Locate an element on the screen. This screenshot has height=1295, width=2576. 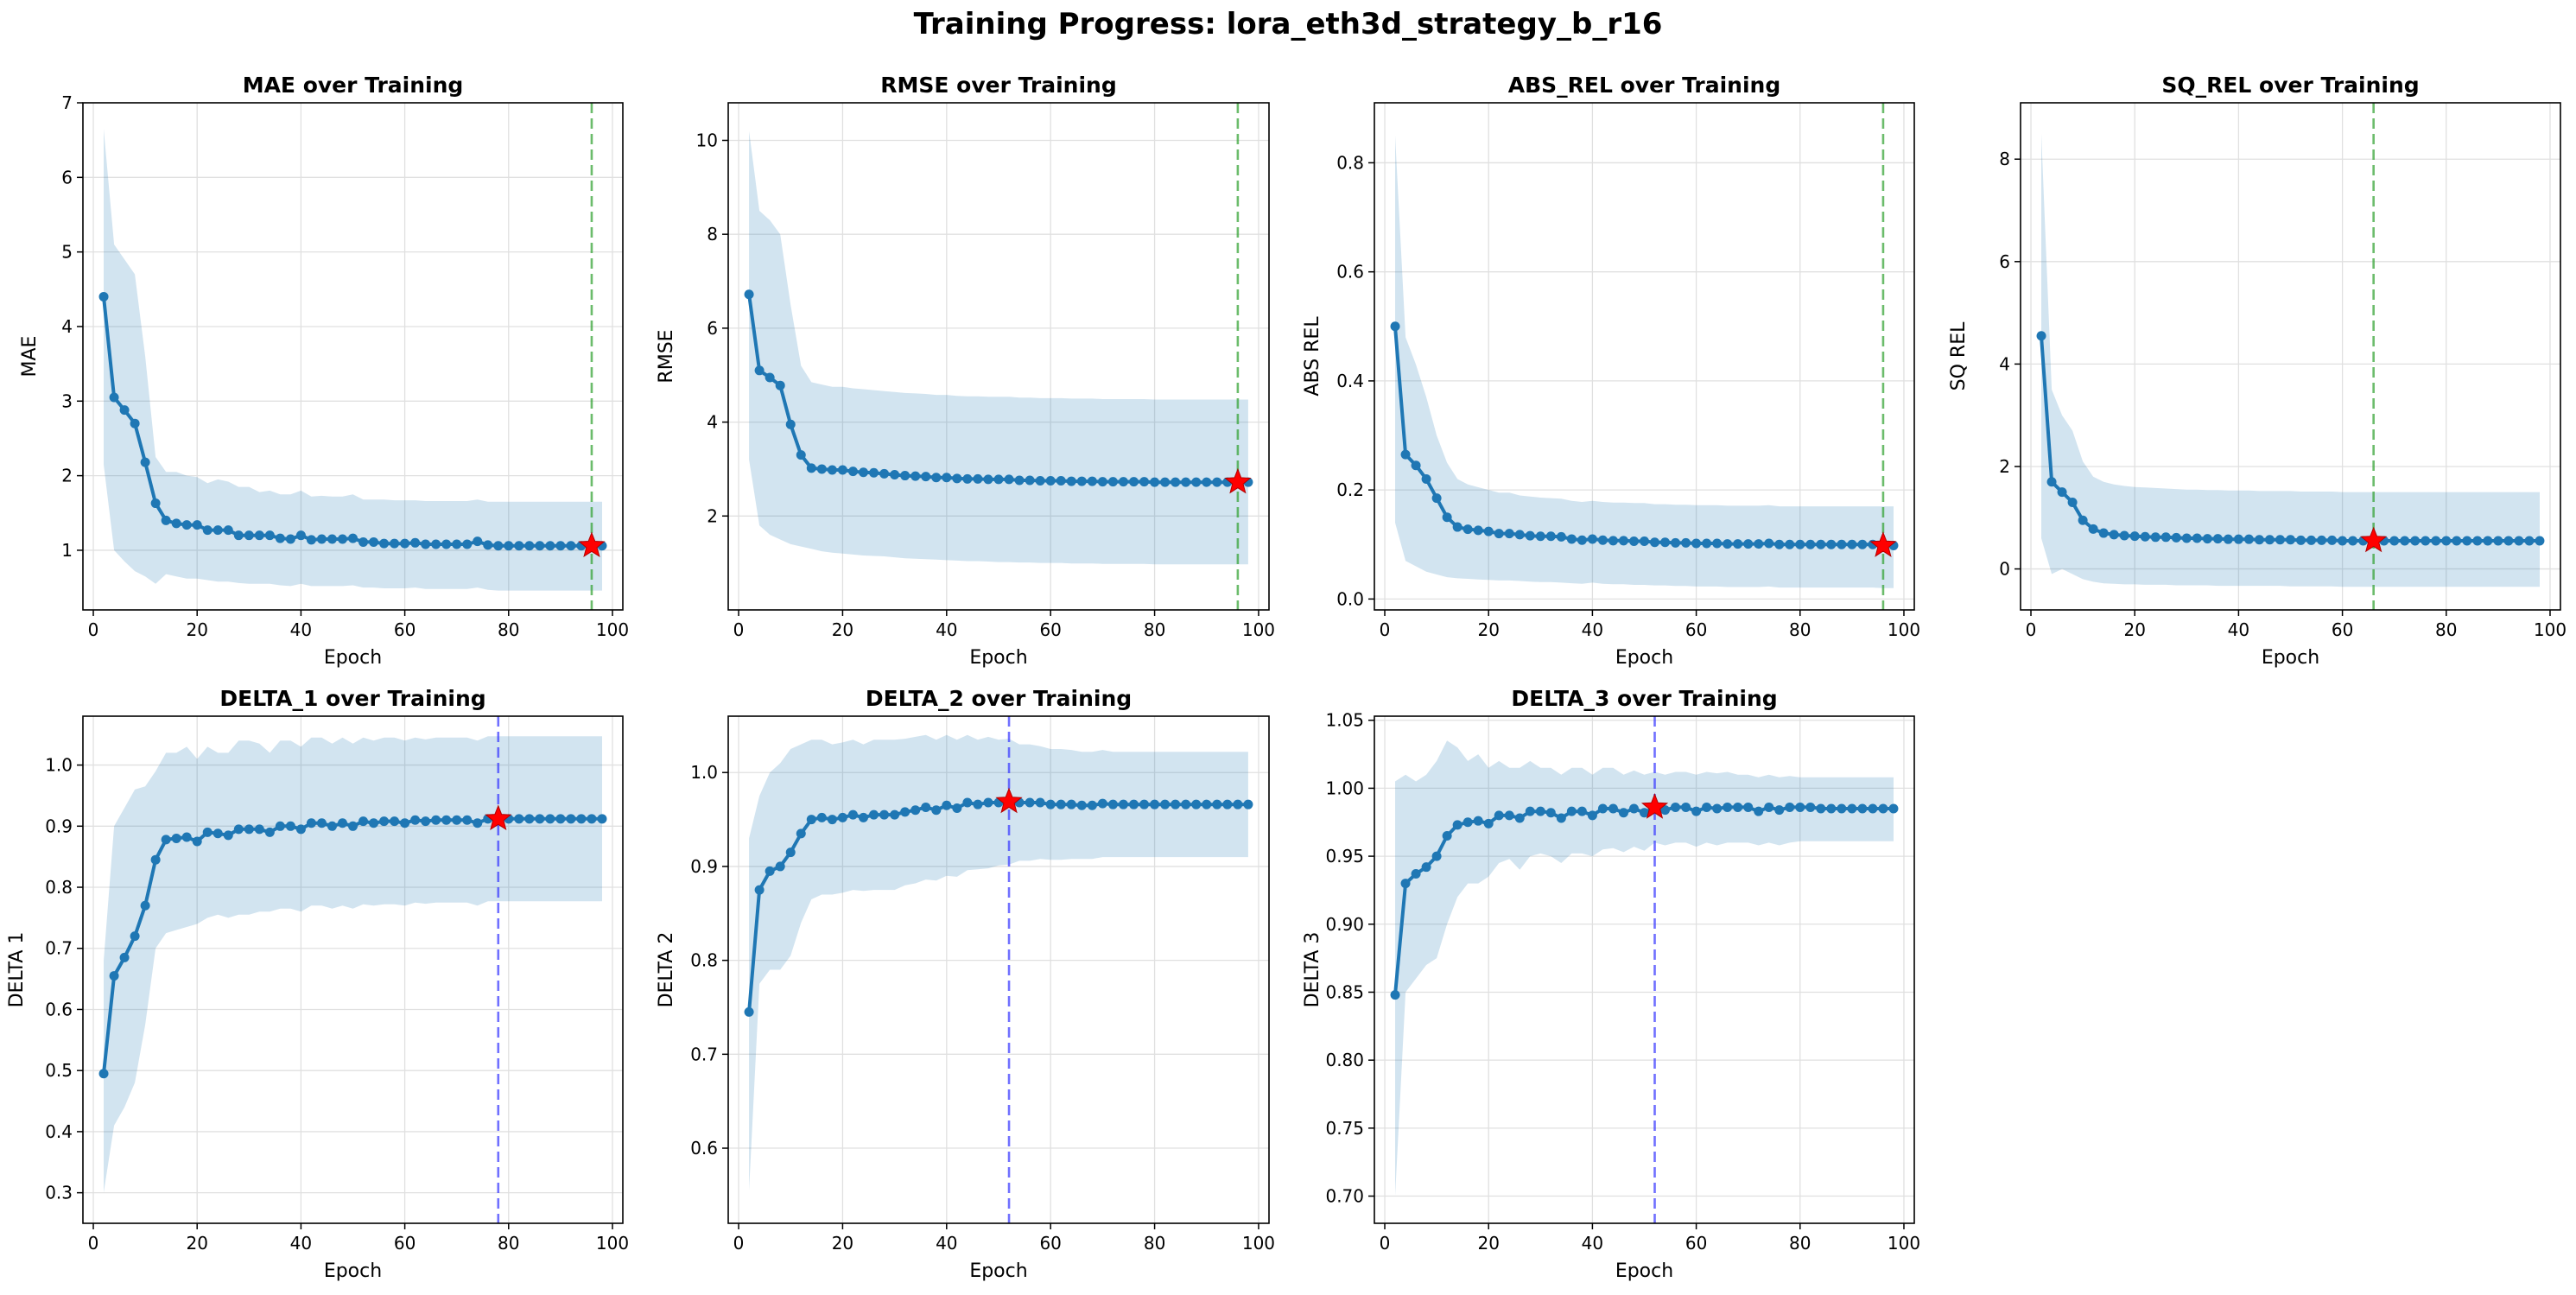
axes-frame is located at coordinates (353, 970).